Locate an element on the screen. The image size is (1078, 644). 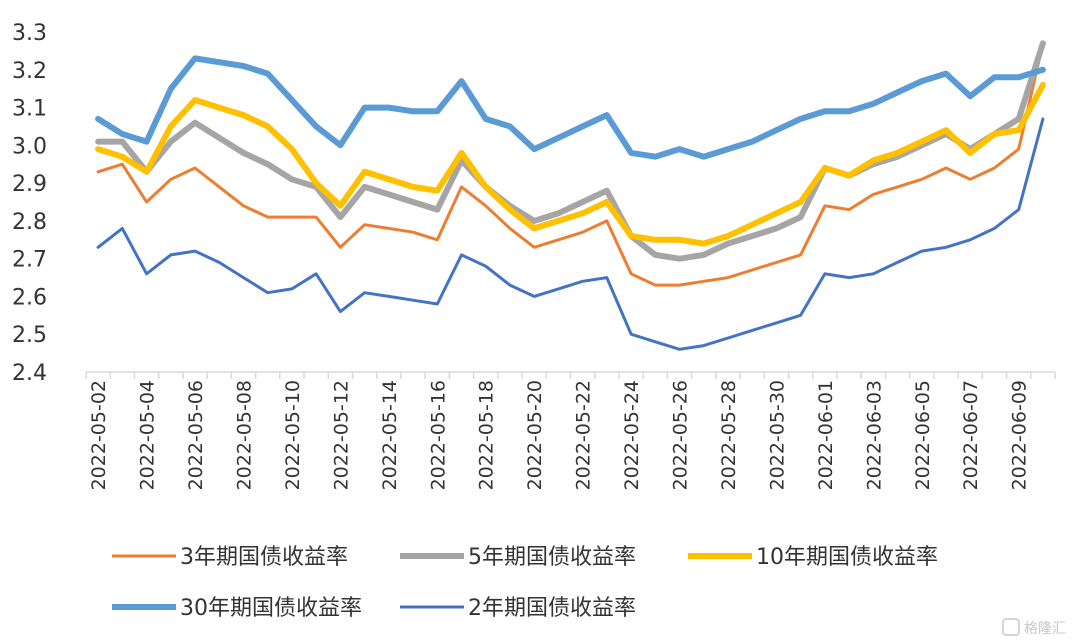
x-tick-label: 2022-06-03 is located at coordinates (874, 435).